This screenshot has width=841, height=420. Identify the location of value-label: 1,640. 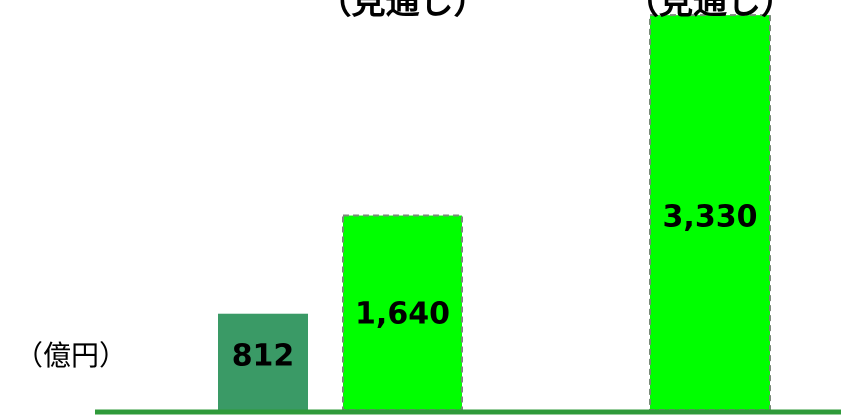
(402, 314).